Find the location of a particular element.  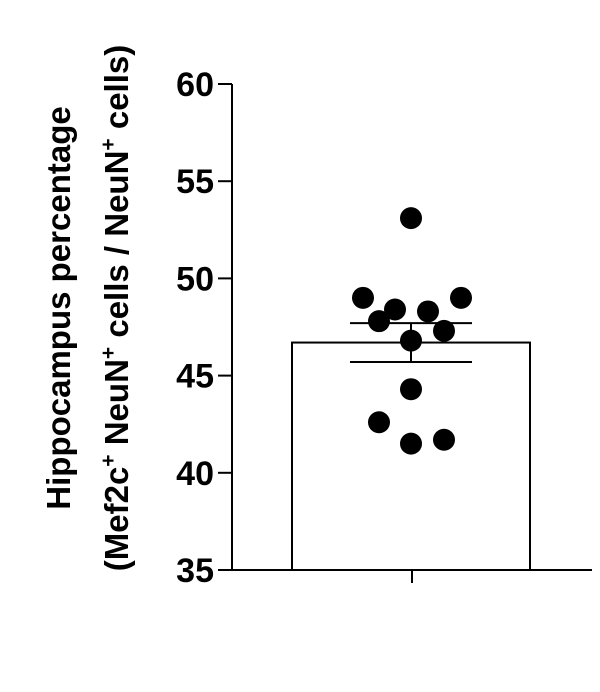

data-points is located at coordinates (412, 331).